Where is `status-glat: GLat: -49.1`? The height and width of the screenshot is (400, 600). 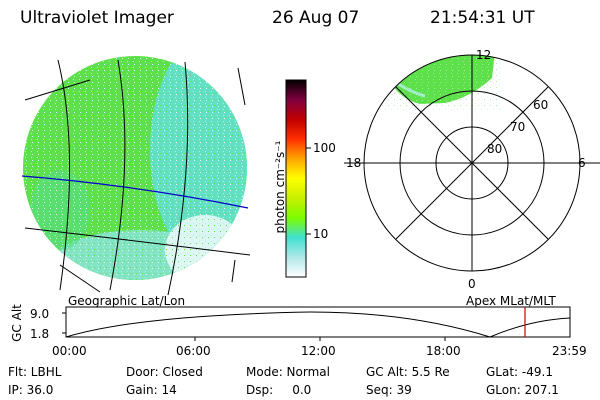 status-glat: GLat: -49.1 is located at coordinates (519, 372).